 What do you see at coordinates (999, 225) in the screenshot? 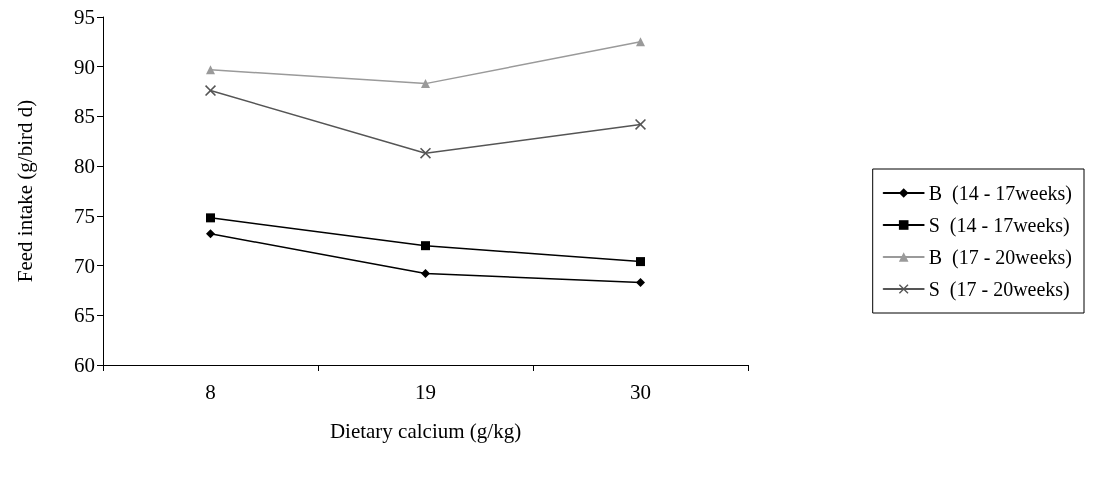
I see `legend-label: S (14 - 17weeks)` at bounding box center [999, 225].